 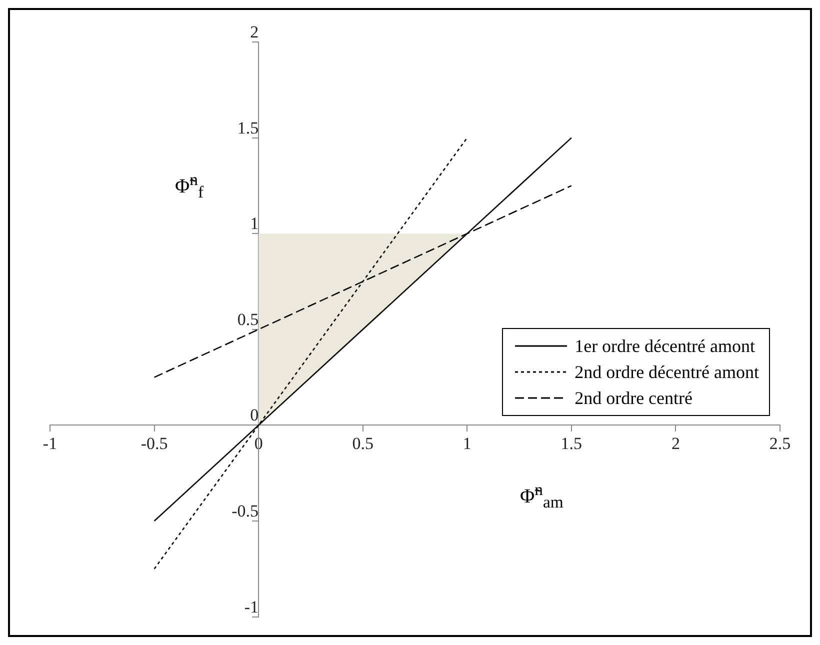 I want to click on x-tick-label: 0.5, so click(x=363, y=443).